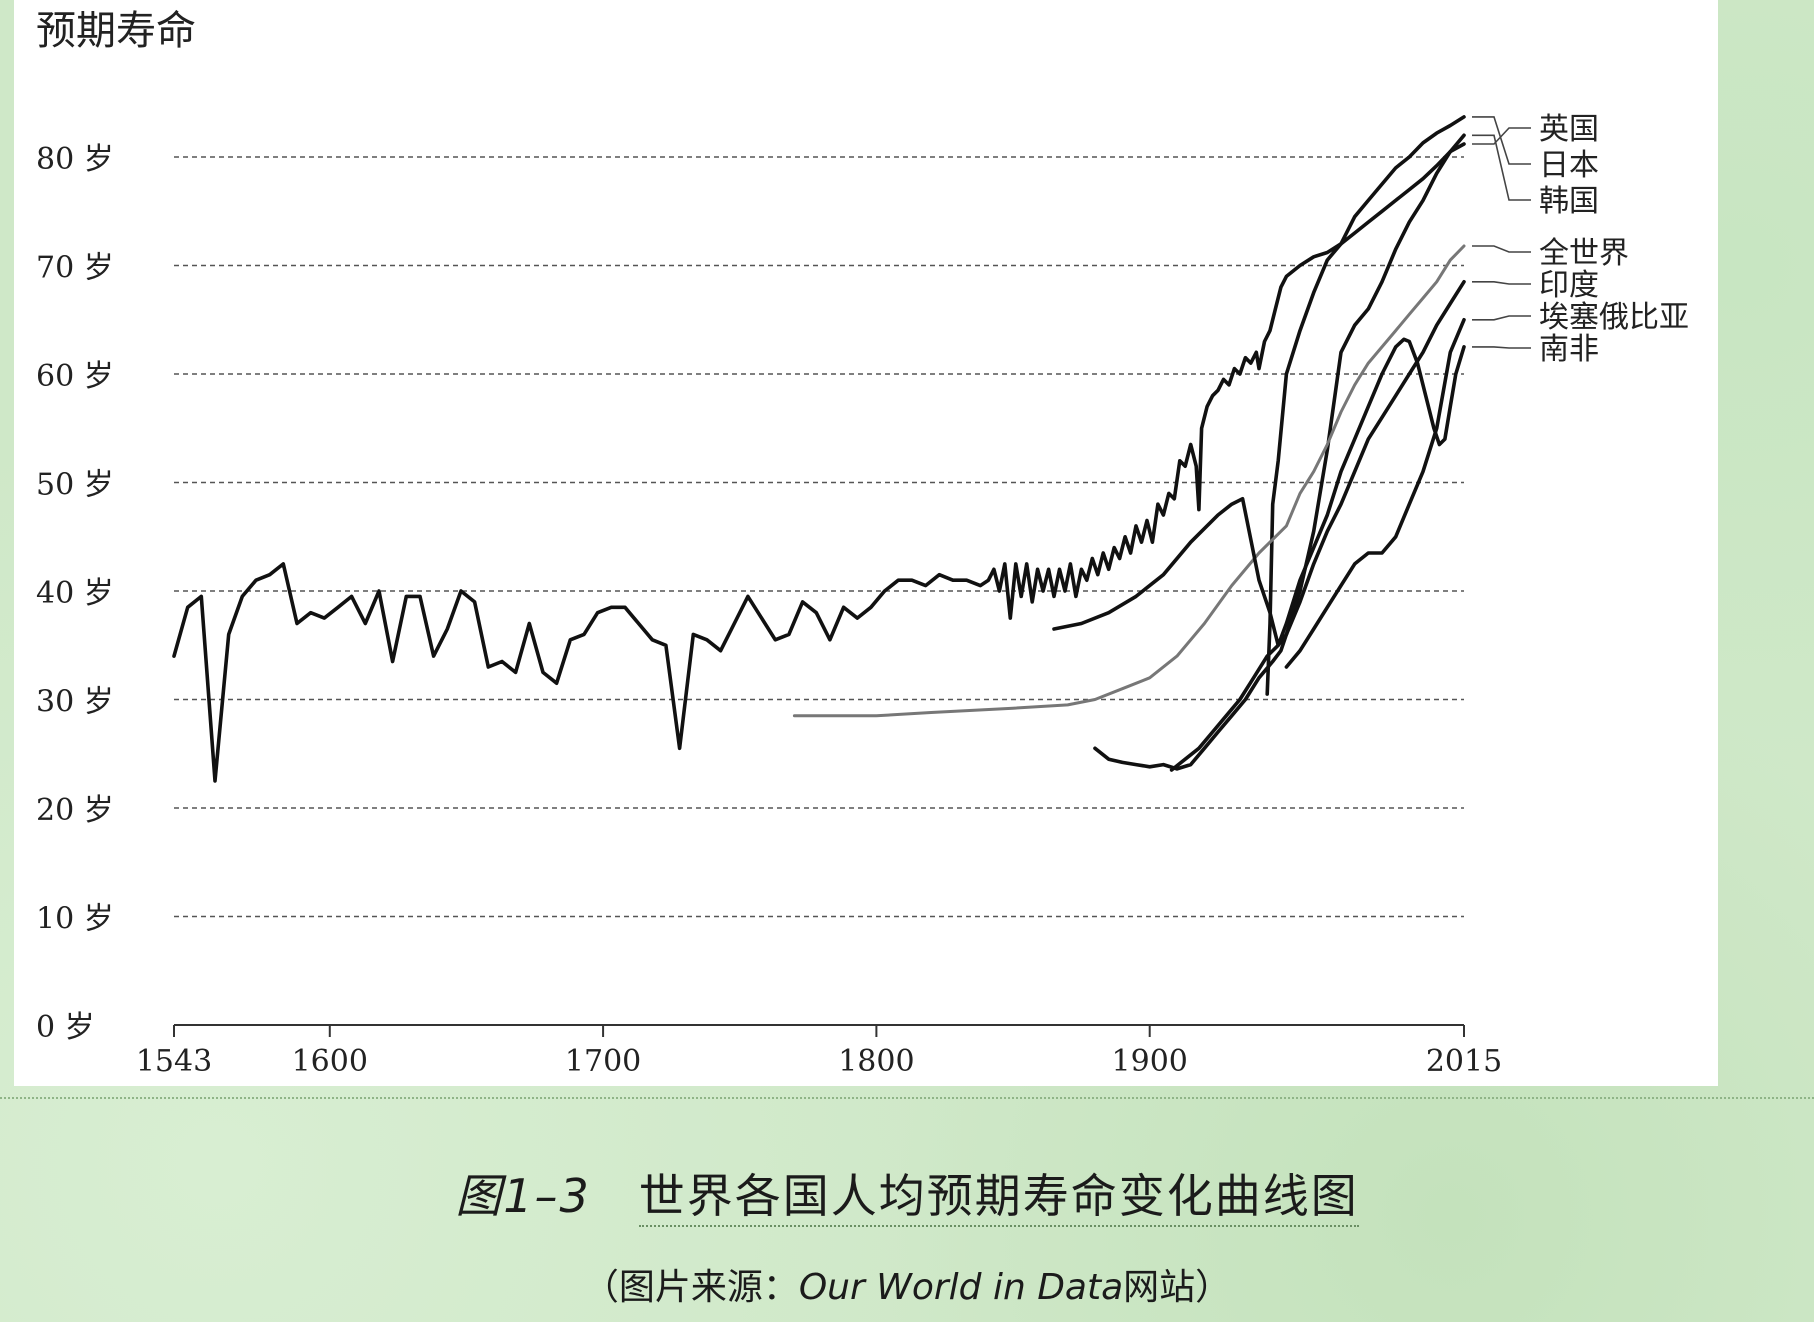 The image size is (1814, 1322). Describe the element at coordinates (75, 376) in the screenshot. I see `y-tick-label: 60 岁` at that location.